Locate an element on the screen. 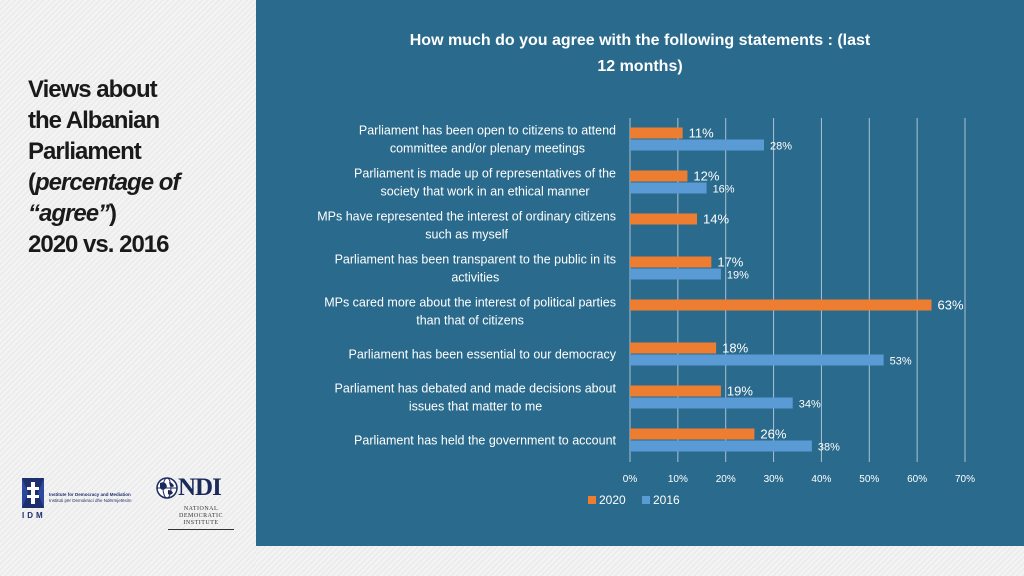 This screenshot has height=576, width=1024. ndi-underline is located at coordinates (201, 529).